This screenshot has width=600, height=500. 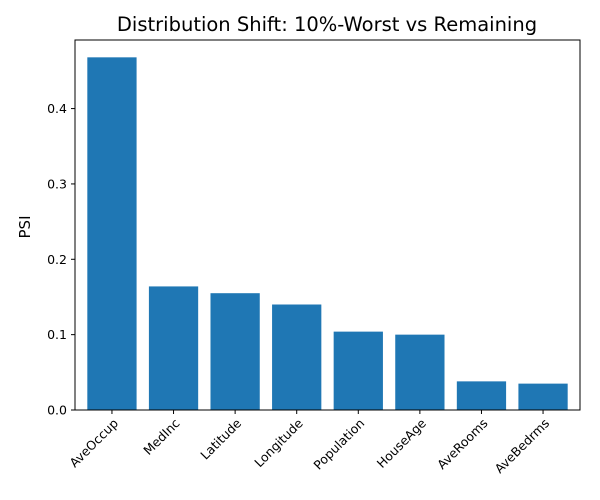 I want to click on y-tick-label: 0.3, so click(x=57, y=183).